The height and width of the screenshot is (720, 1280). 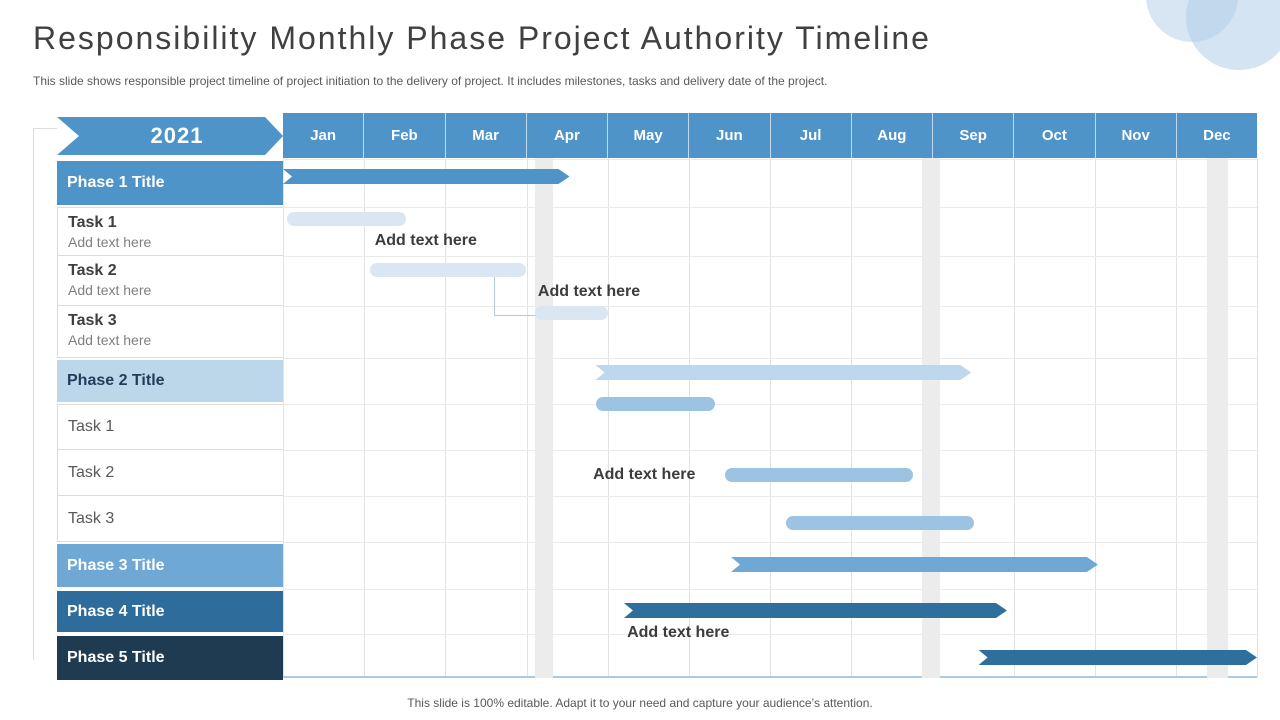 What do you see at coordinates (170, 519) in the screenshot?
I see `phase2-task-3-label: Task 3` at bounding box center [170, 519].